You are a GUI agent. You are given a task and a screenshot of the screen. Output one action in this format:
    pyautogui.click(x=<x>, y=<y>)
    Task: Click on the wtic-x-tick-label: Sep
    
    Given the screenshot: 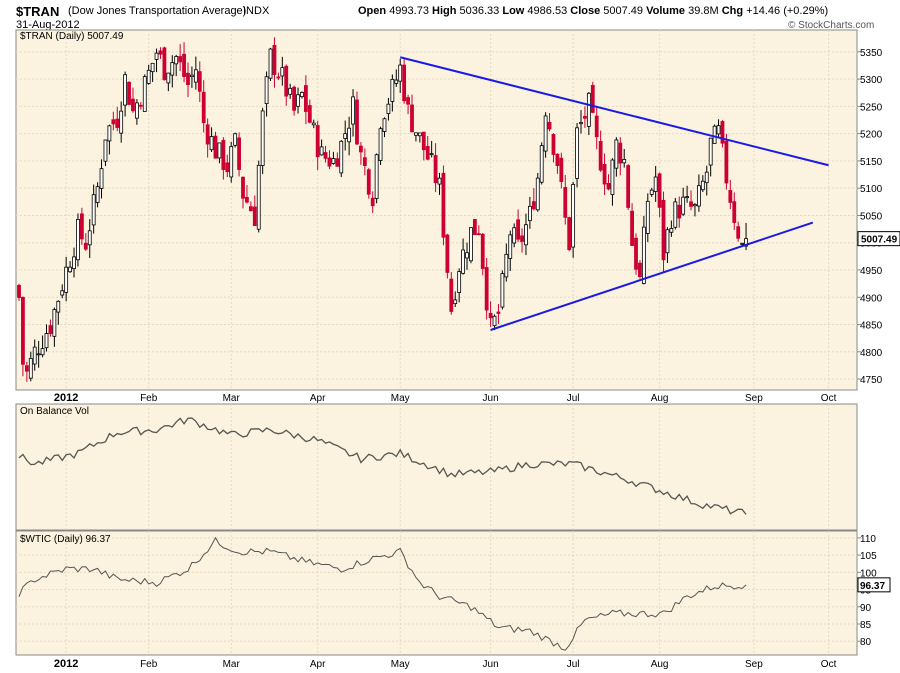 What is the action you would take?
    pyautogui.click(x=754, y=664)
    